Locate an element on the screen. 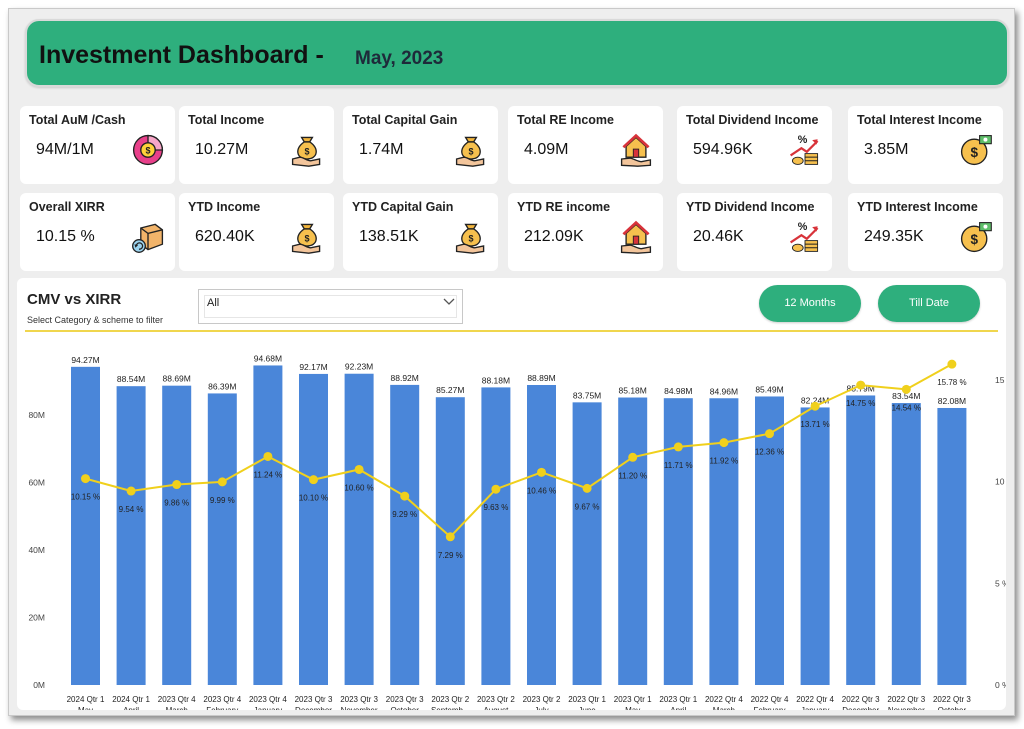 The width and height of the screenshot is (1024, 729). x-tick-label-quarter: 2024 Qtr 1 is located at coordinates (86, 699).